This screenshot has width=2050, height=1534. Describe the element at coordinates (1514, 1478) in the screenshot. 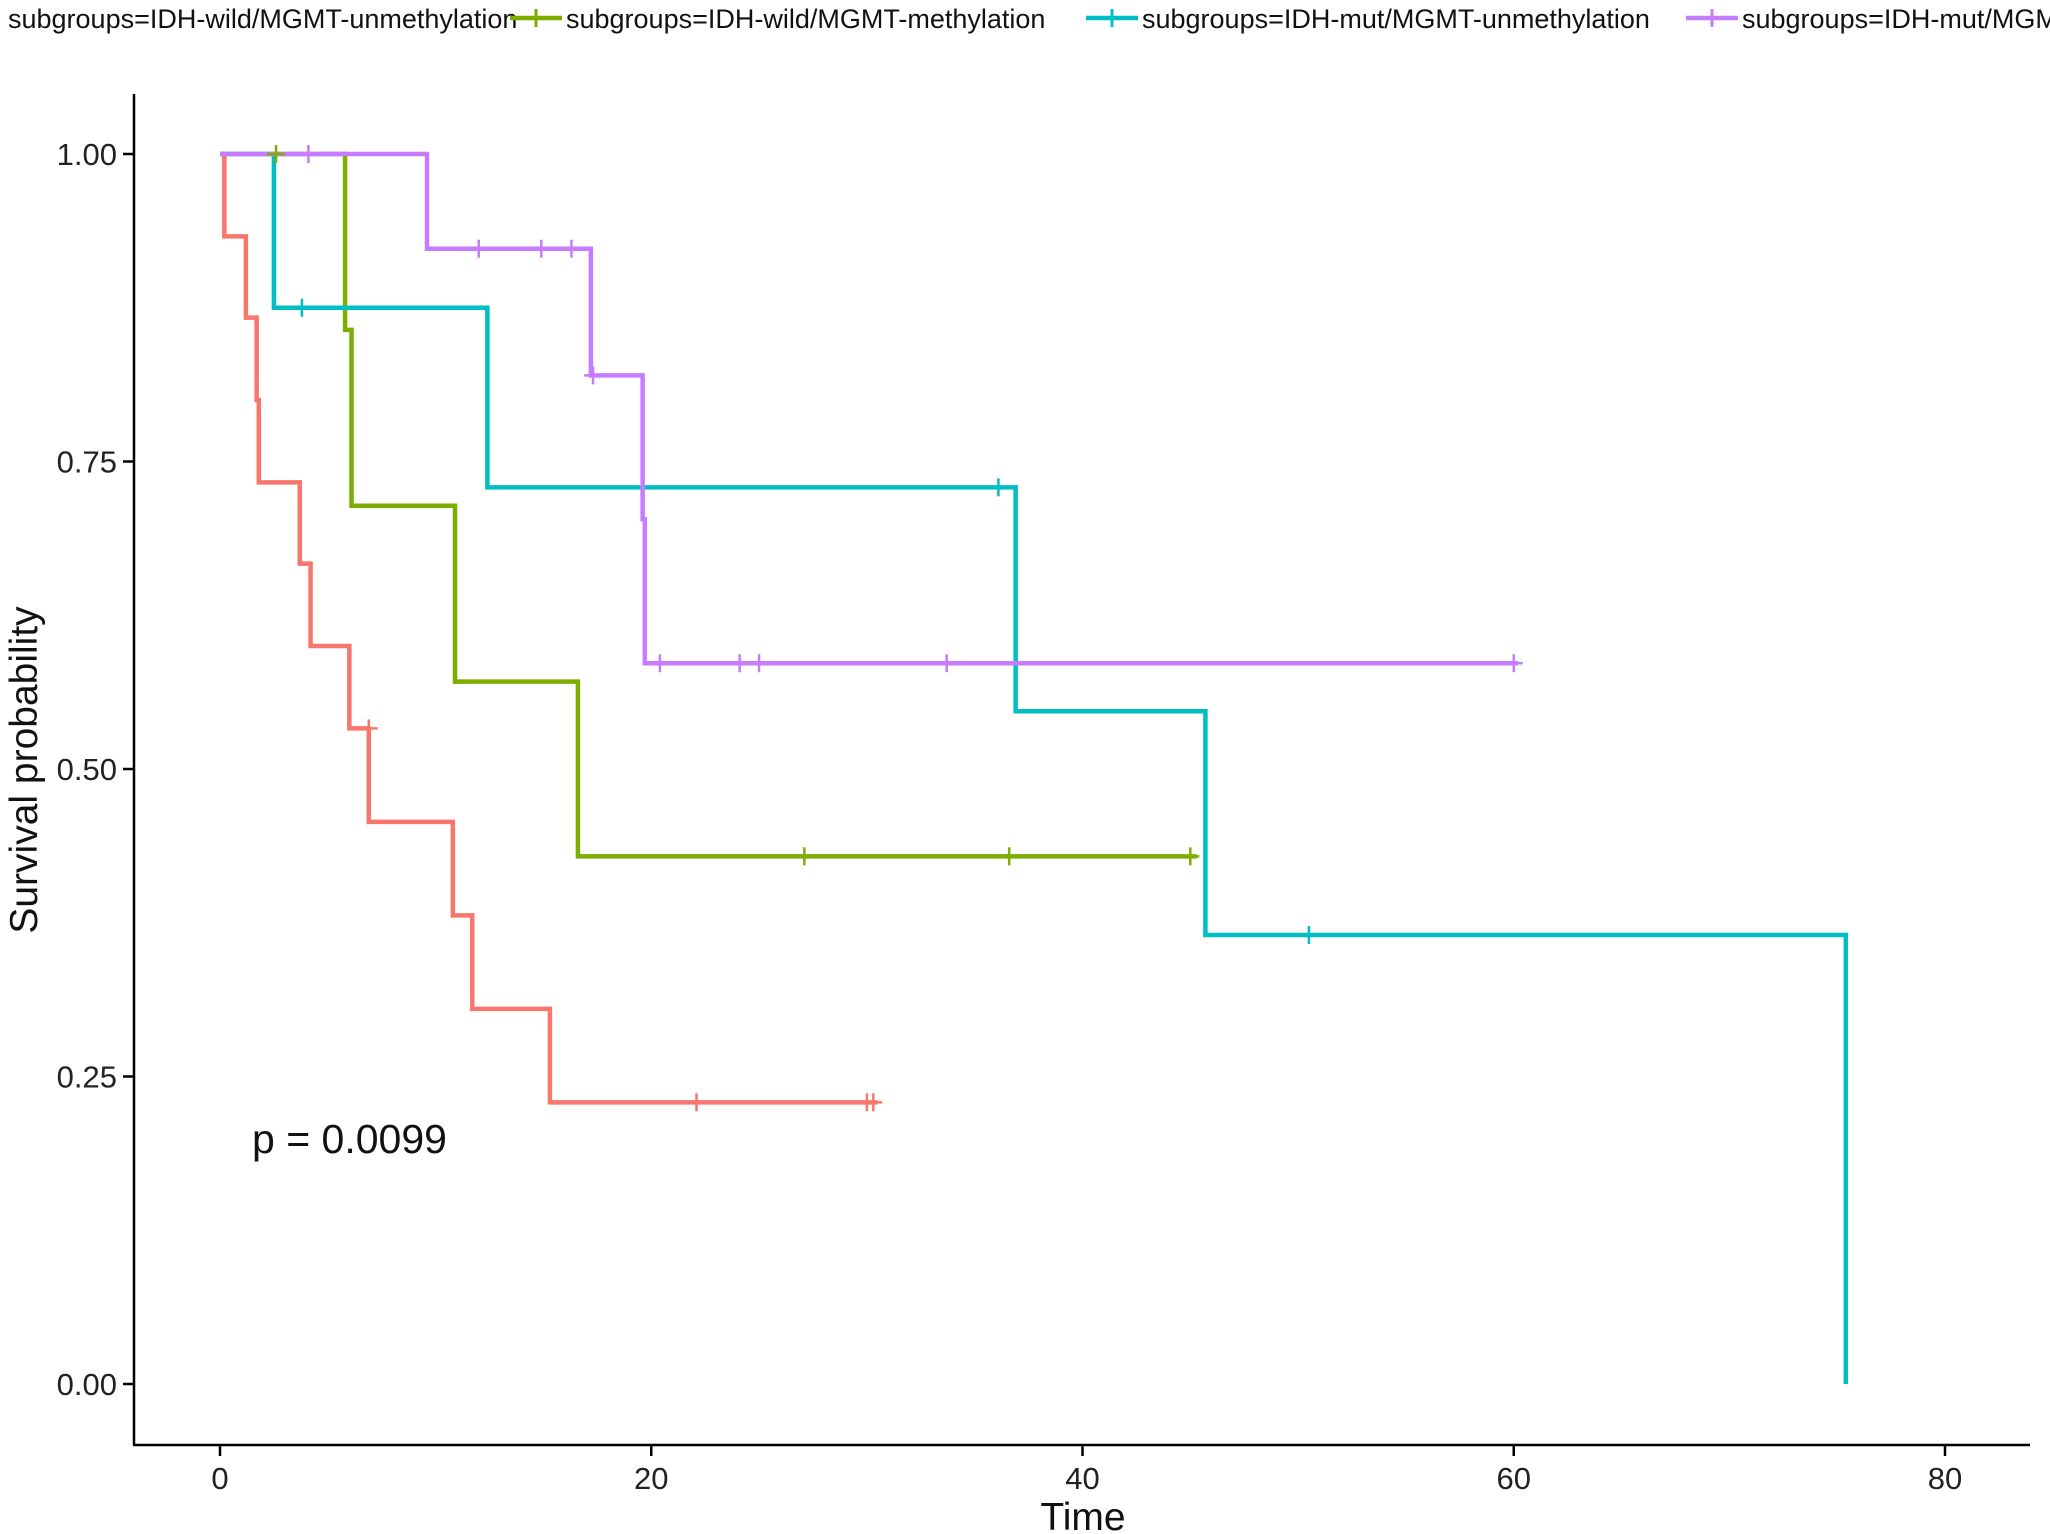

I see `x-tick-label: 60` at that location.